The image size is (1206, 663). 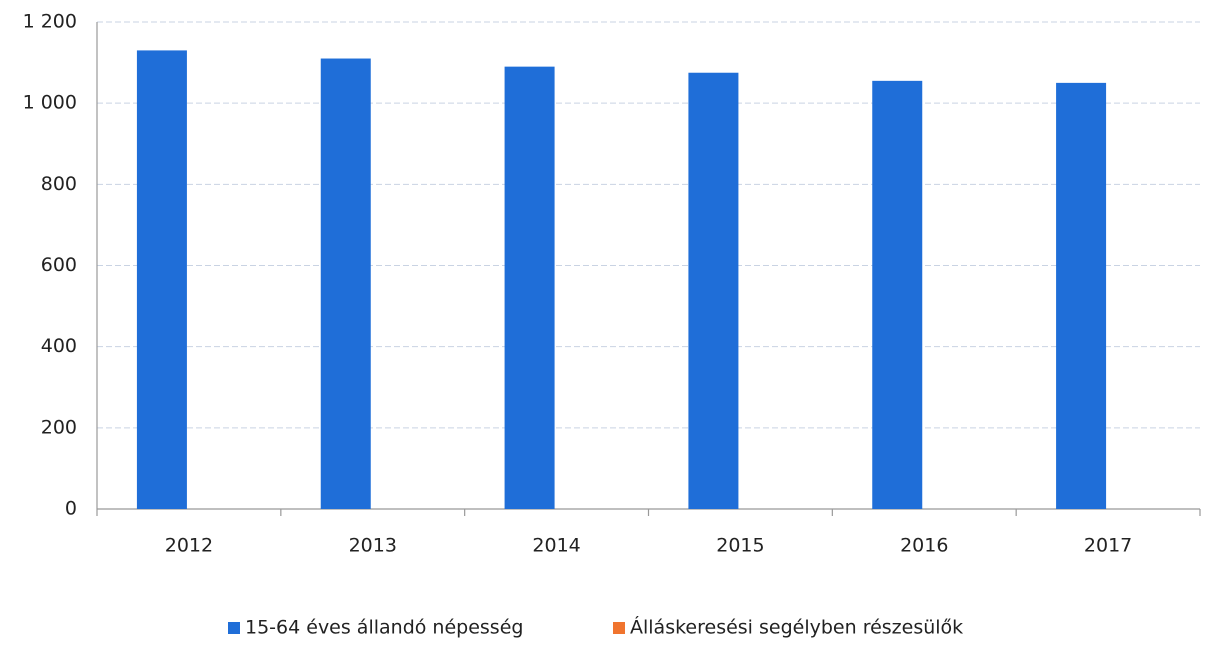 I want to click on y-tick-label: 1 200, so click(x=50, y=22).